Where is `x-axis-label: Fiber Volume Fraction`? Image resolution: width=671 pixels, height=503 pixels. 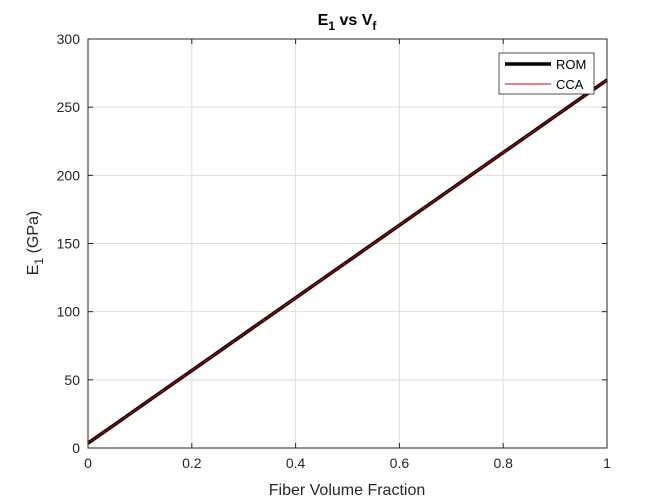 x-axis-label: Fiber Volume Fraction is located at coordinates (347, 490).